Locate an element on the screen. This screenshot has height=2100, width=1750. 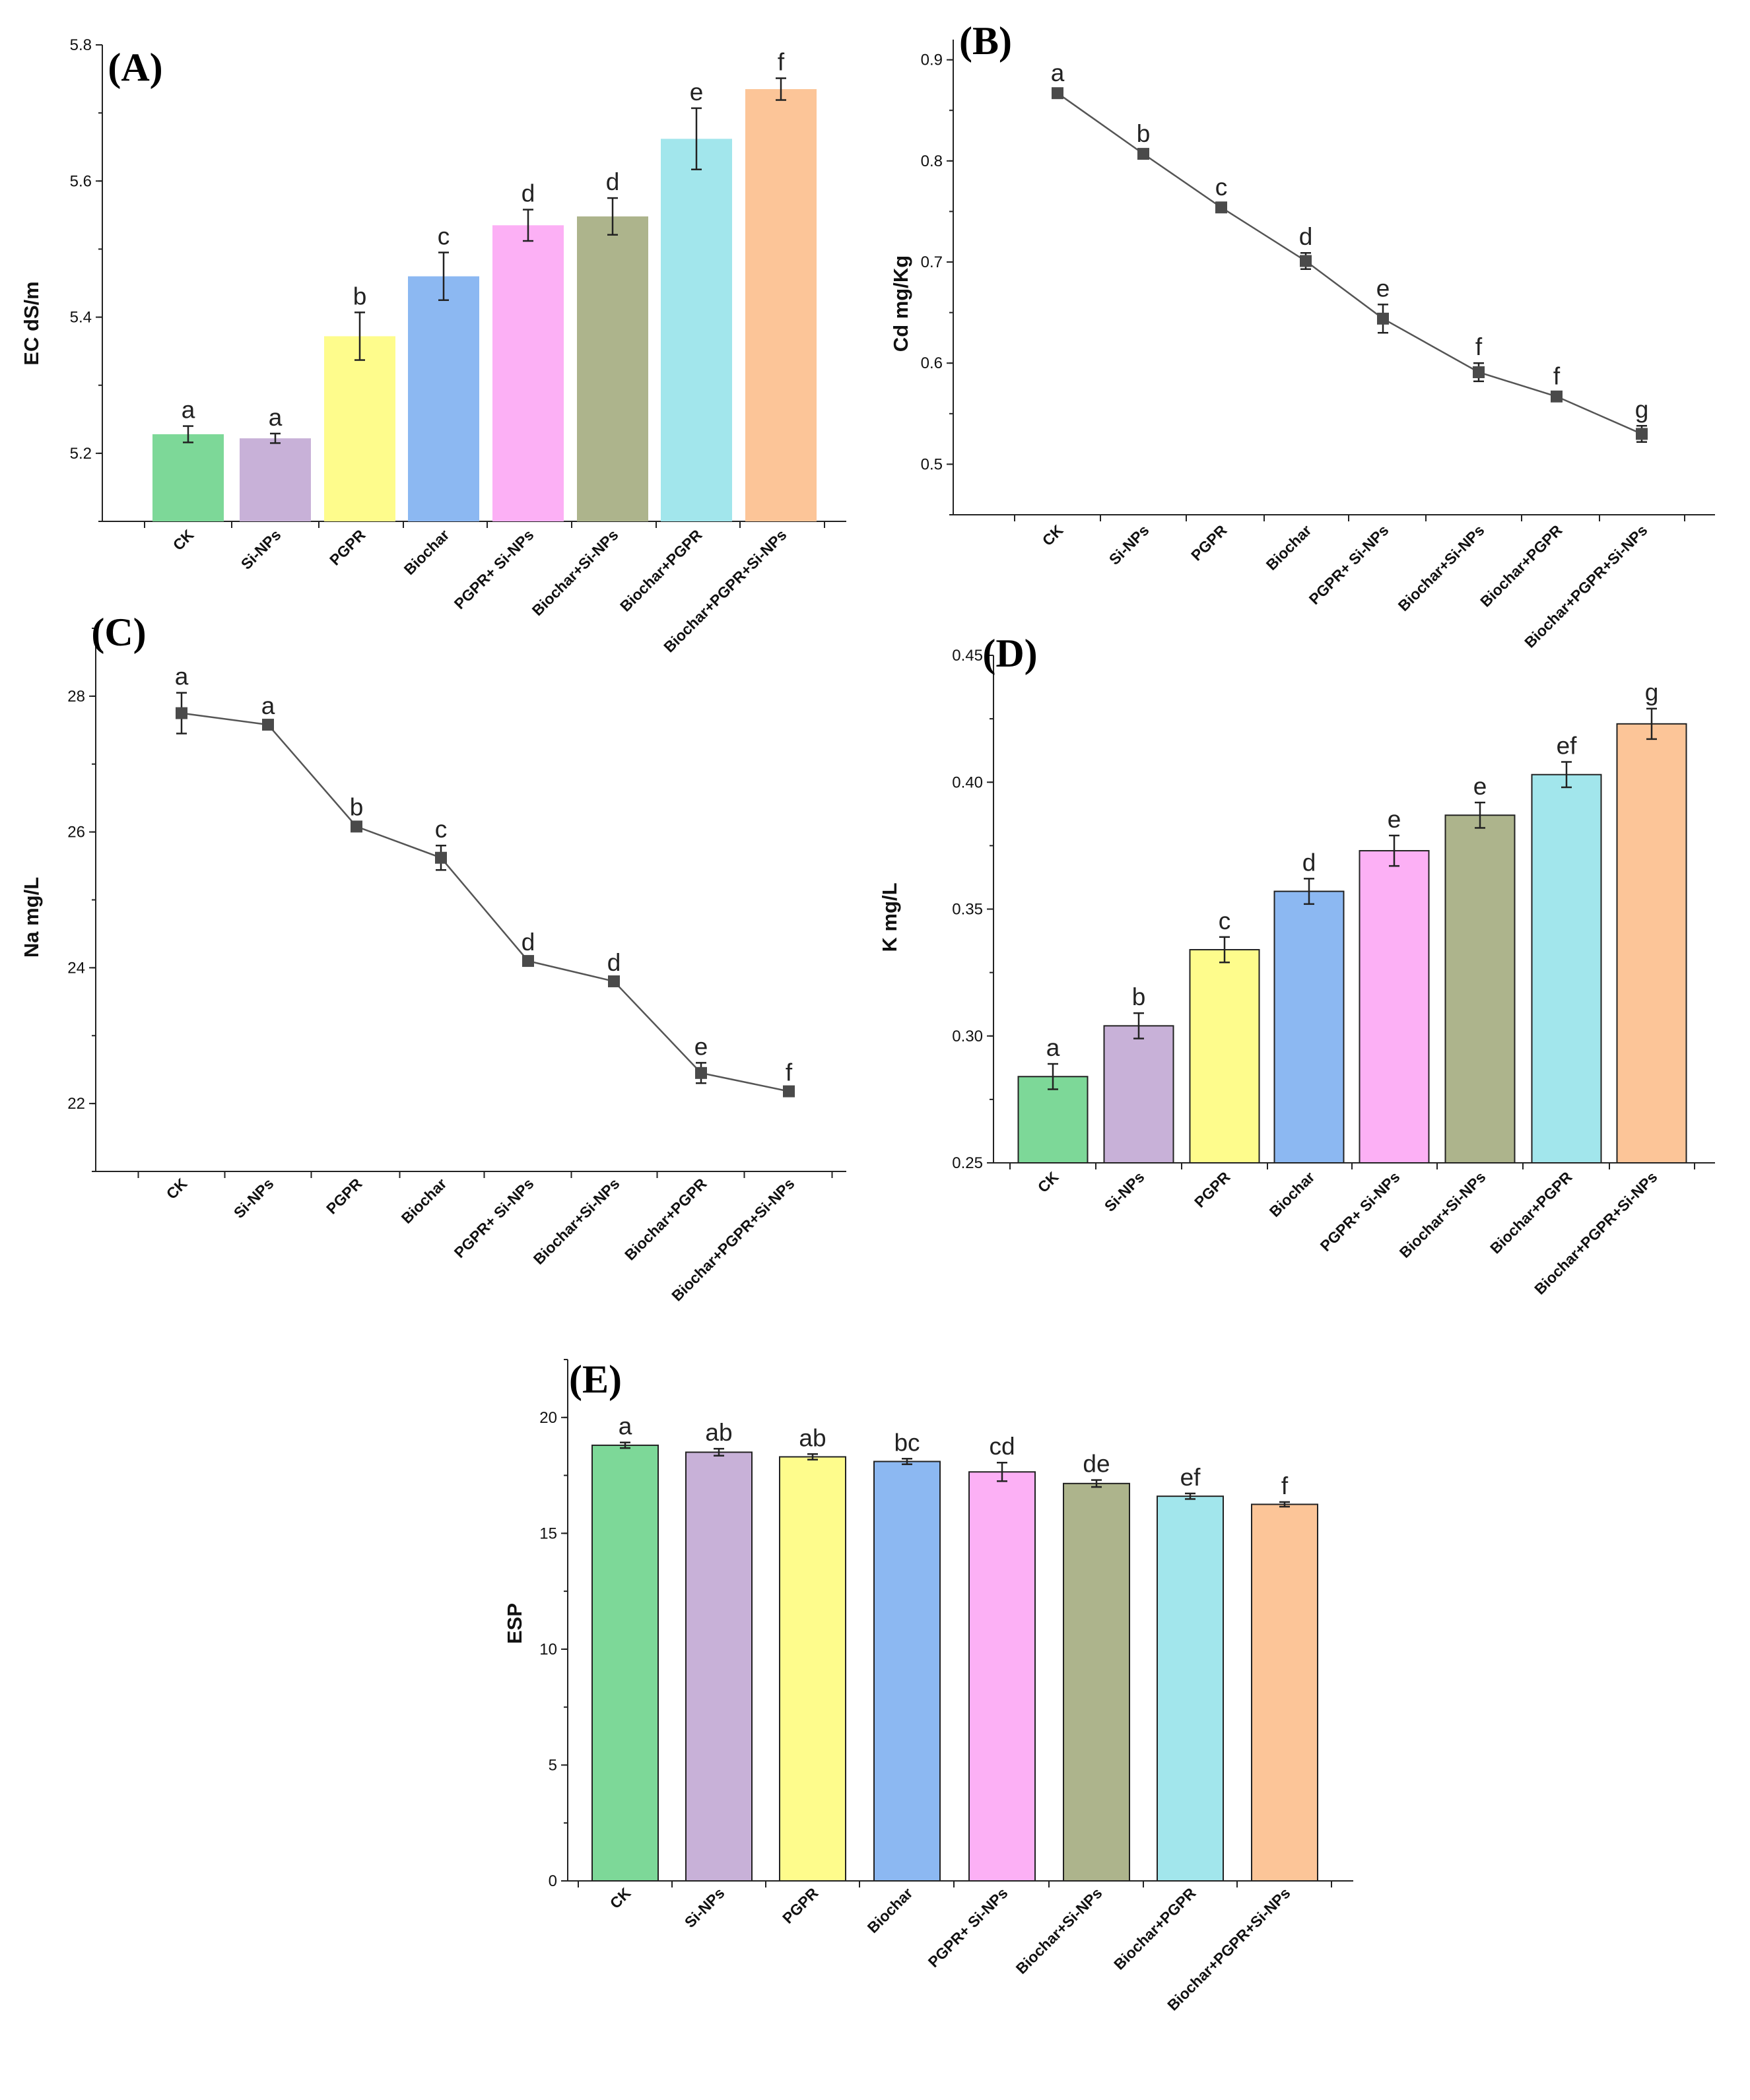
y-axis-title: Cd mg/Kg is located at coordinates (900, 303).